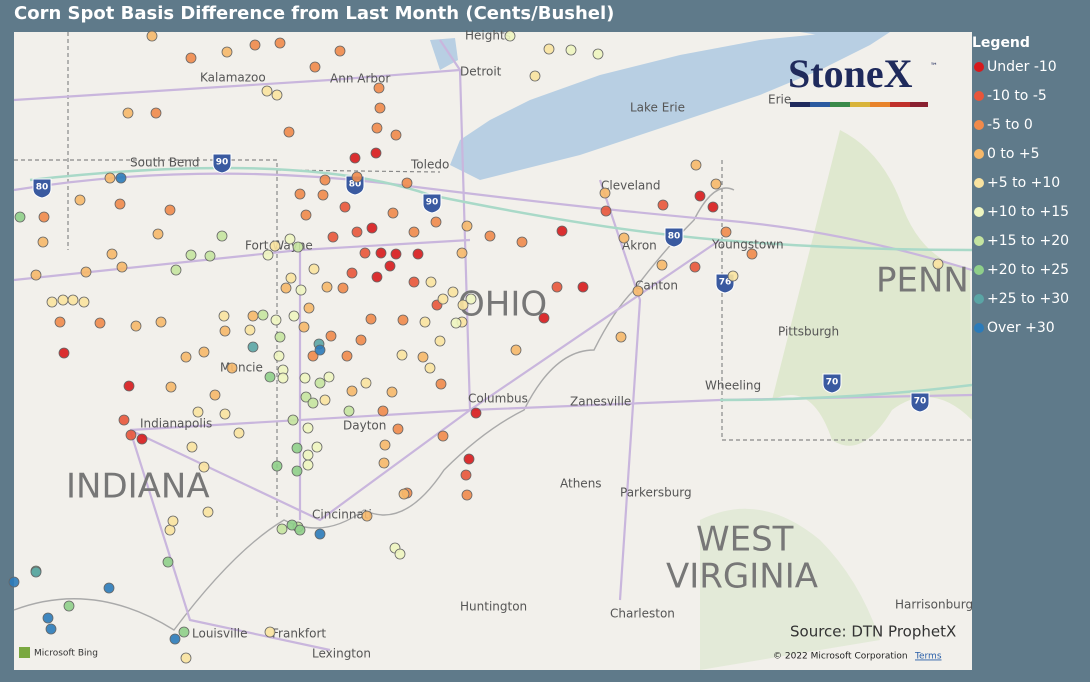 This screenshot has height=682, width=1090. I want to click on region-label: VIRGINIA, so click(742, 577).